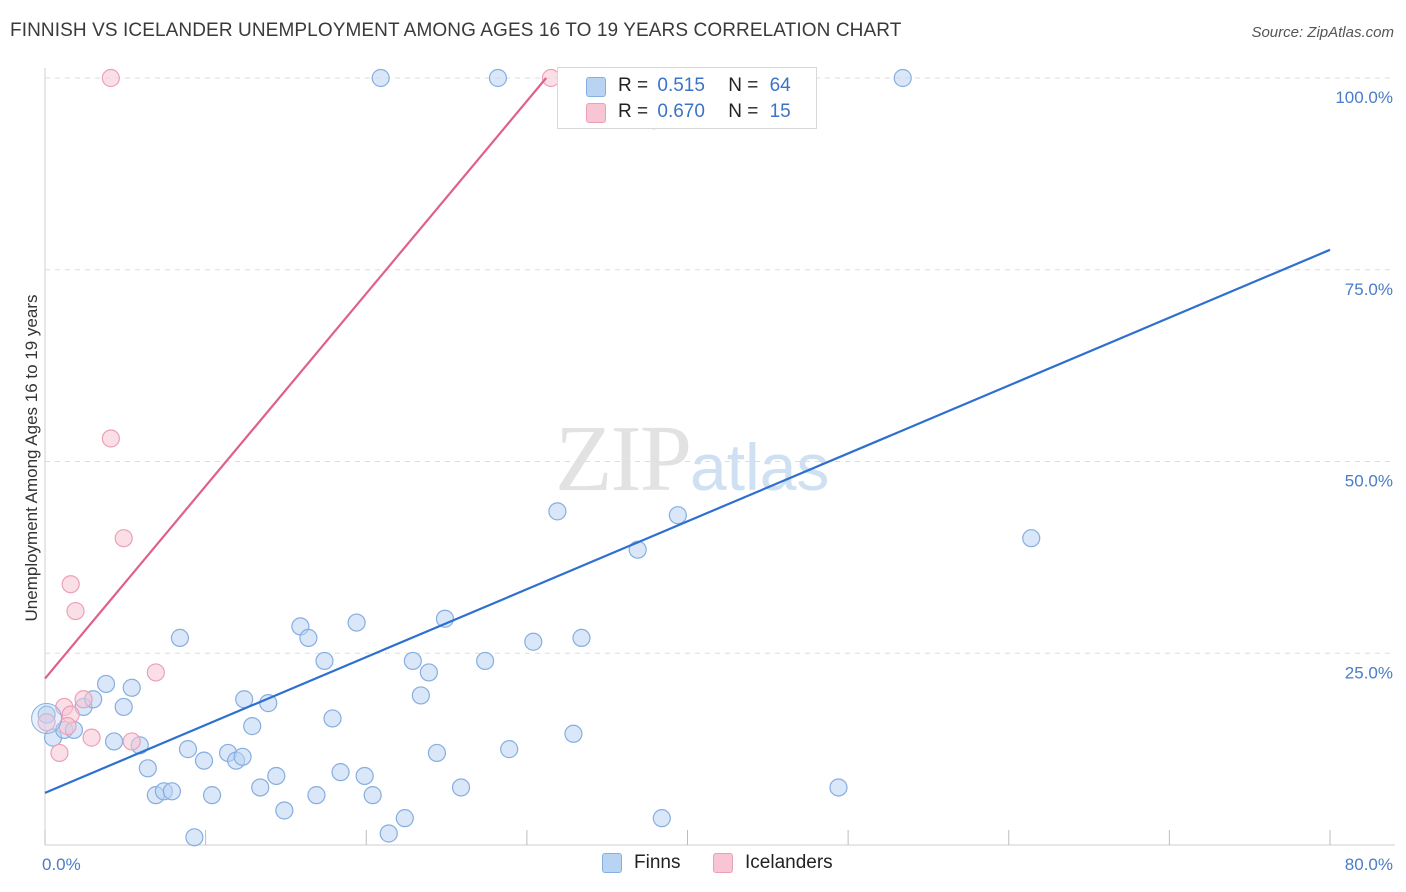 The image size is (1406, 892). I want to click on icelanders-r-value: 0.670, so click(681, 111).